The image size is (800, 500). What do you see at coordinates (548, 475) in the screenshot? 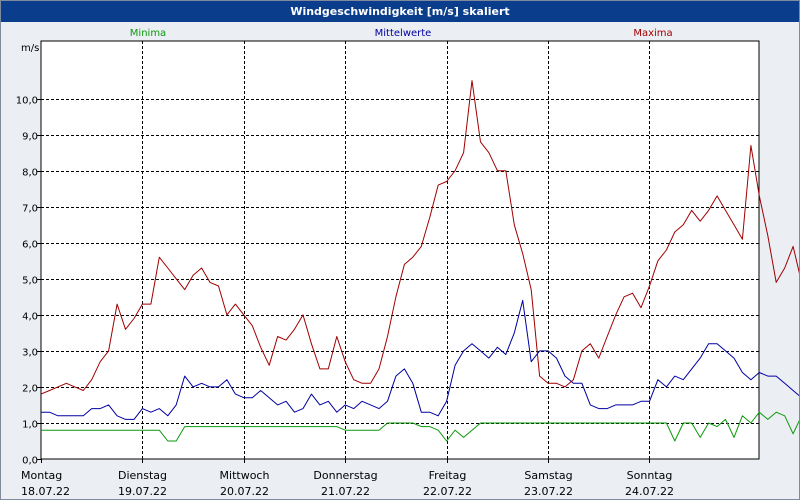
I see `x-tick-day-label: Samstag` at bounding box center [548, 475].